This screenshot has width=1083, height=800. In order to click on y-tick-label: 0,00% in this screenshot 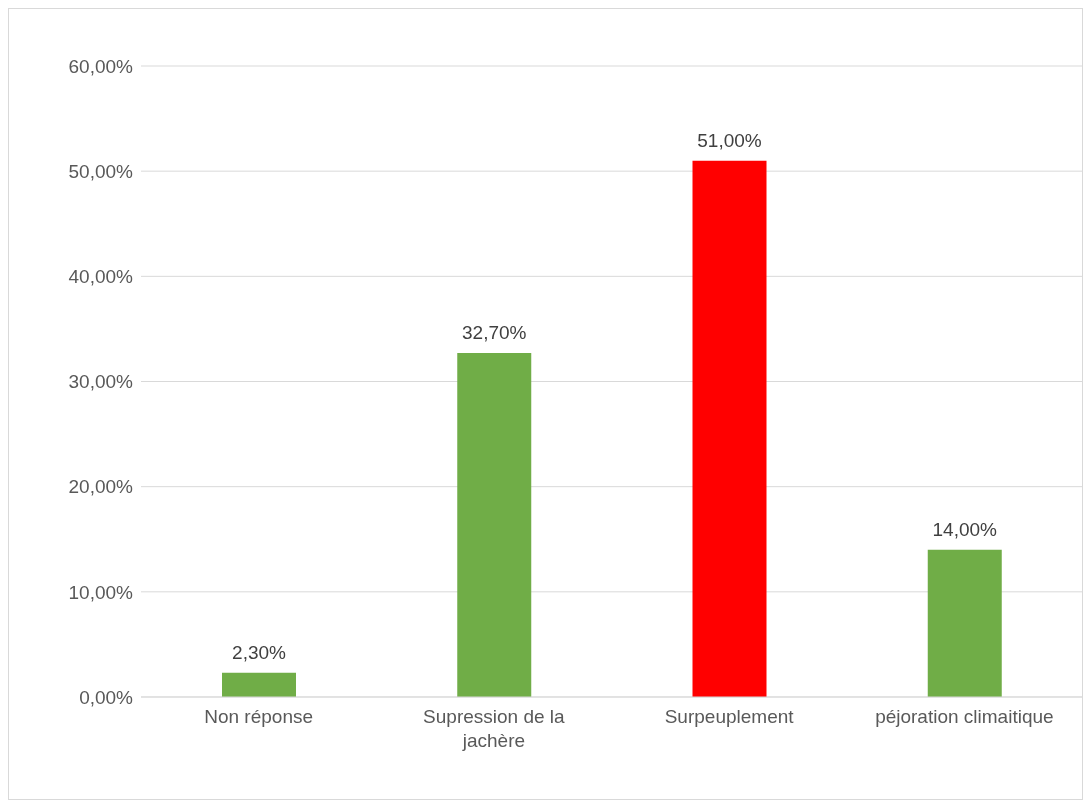, I will do `click(106, 697)`.